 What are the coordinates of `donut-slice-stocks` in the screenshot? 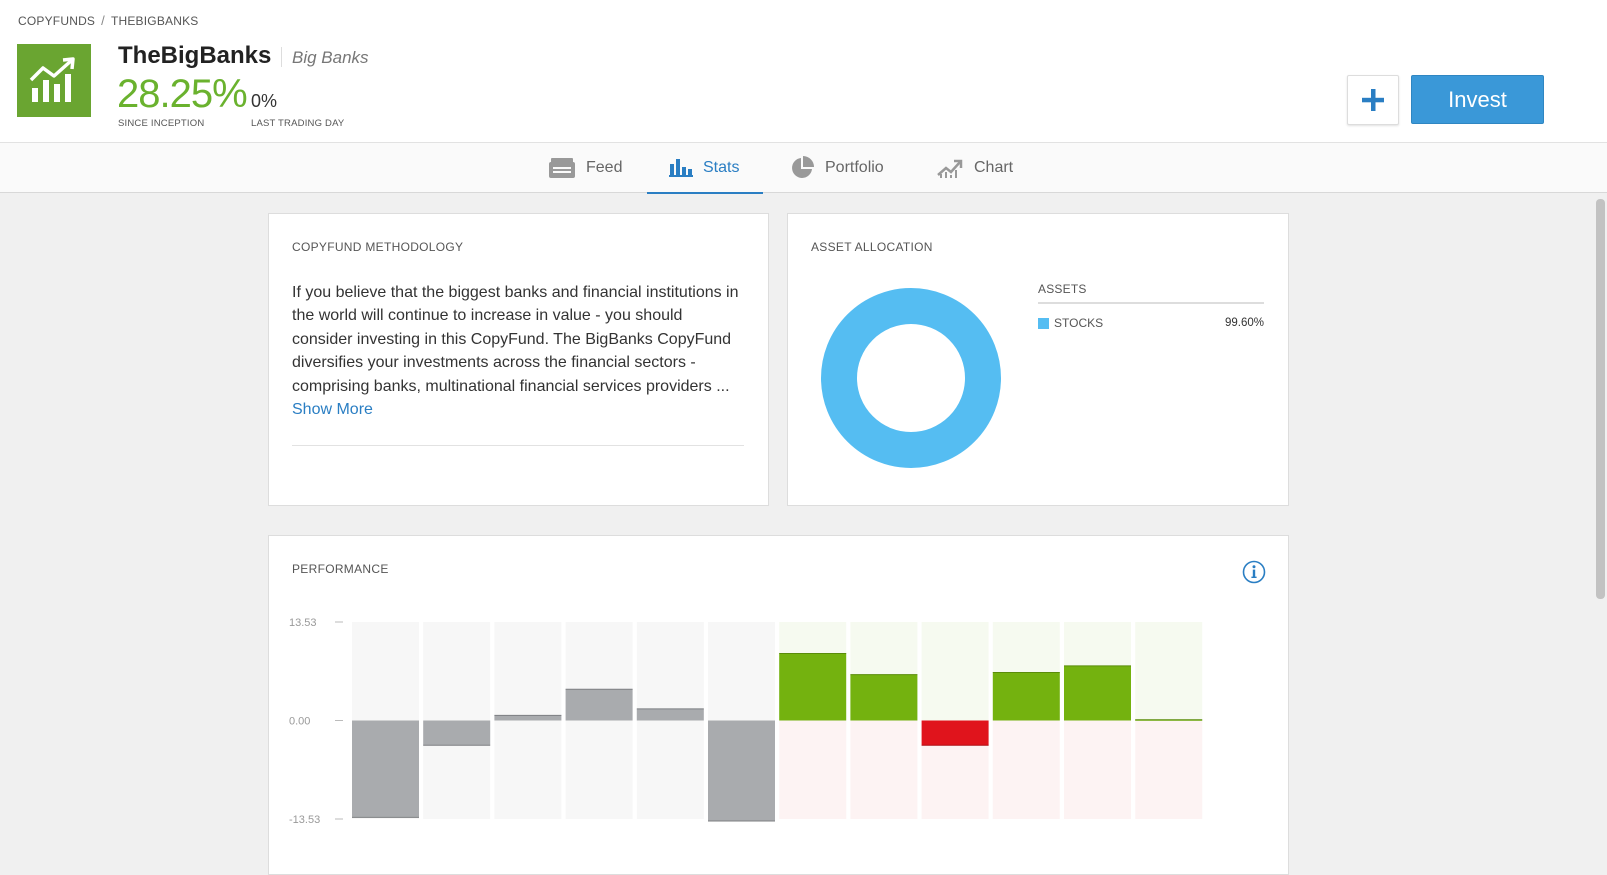 It's located at (911, 378).